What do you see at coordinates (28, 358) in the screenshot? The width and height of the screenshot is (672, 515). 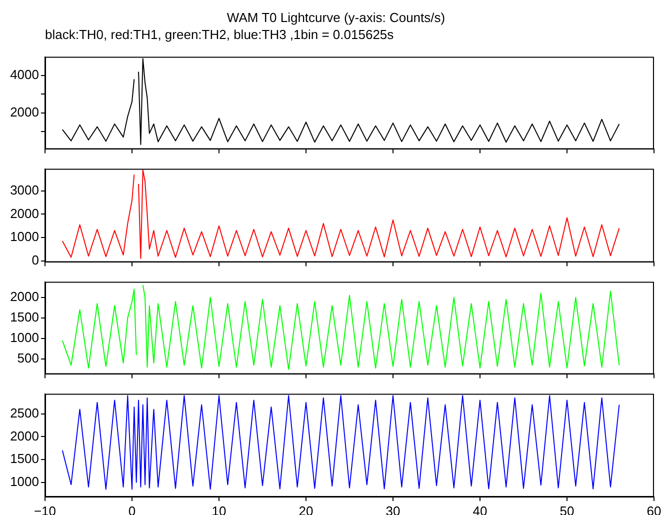 I see `y-tick-label: 500` at bounding box center [28, 358].